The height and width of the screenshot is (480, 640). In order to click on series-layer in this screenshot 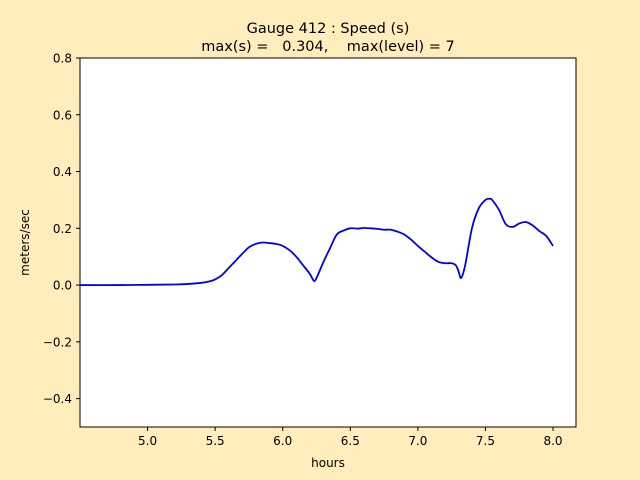, I will do `click(316, 241)`.